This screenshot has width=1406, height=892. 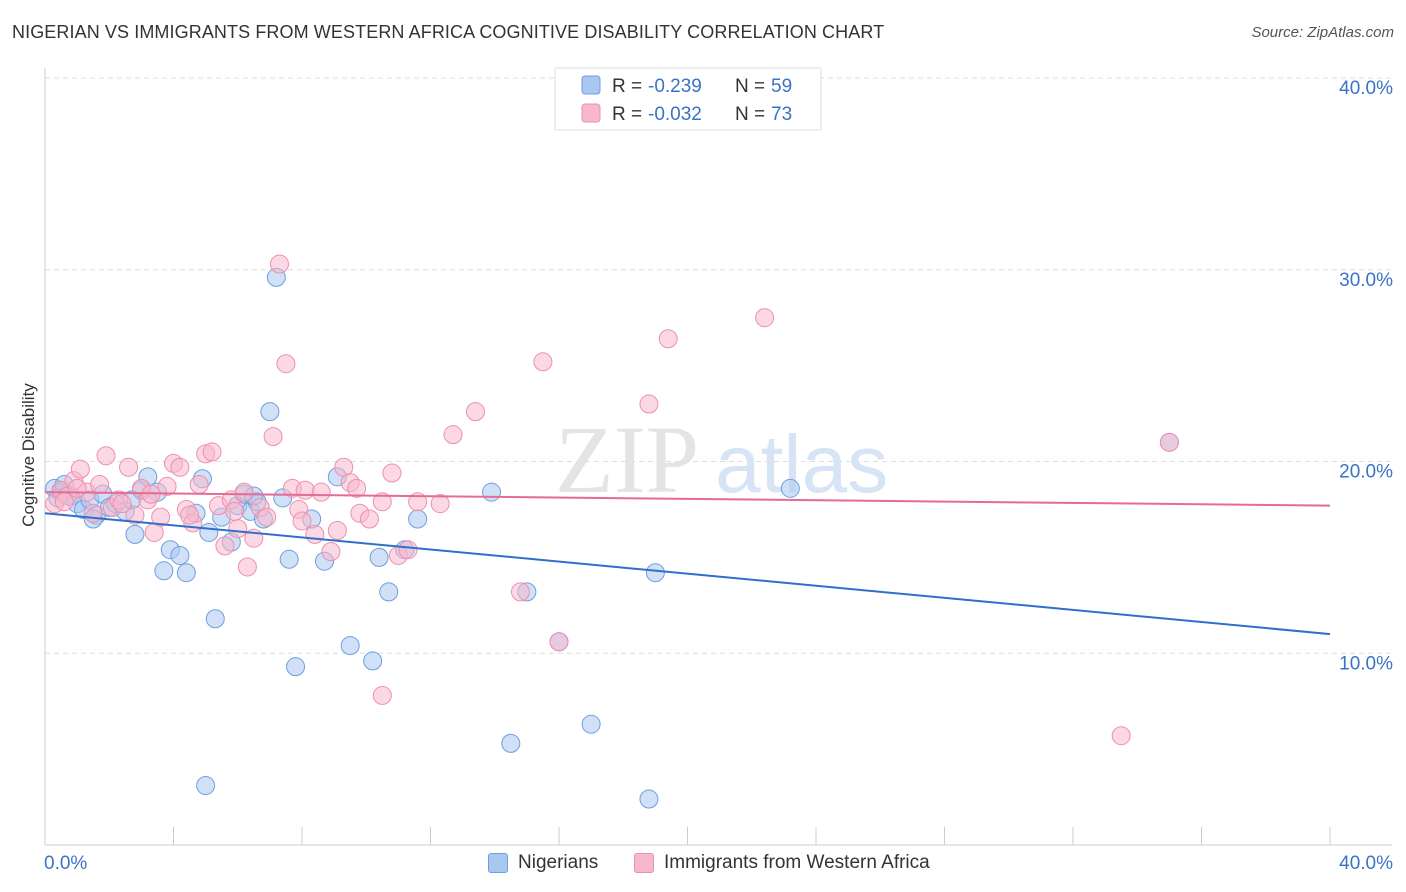 What do you see at coordinates (65, 863) in the screenshot?
I see `x-tick-label-0: 0.0%` at bounding box center [65, 863].